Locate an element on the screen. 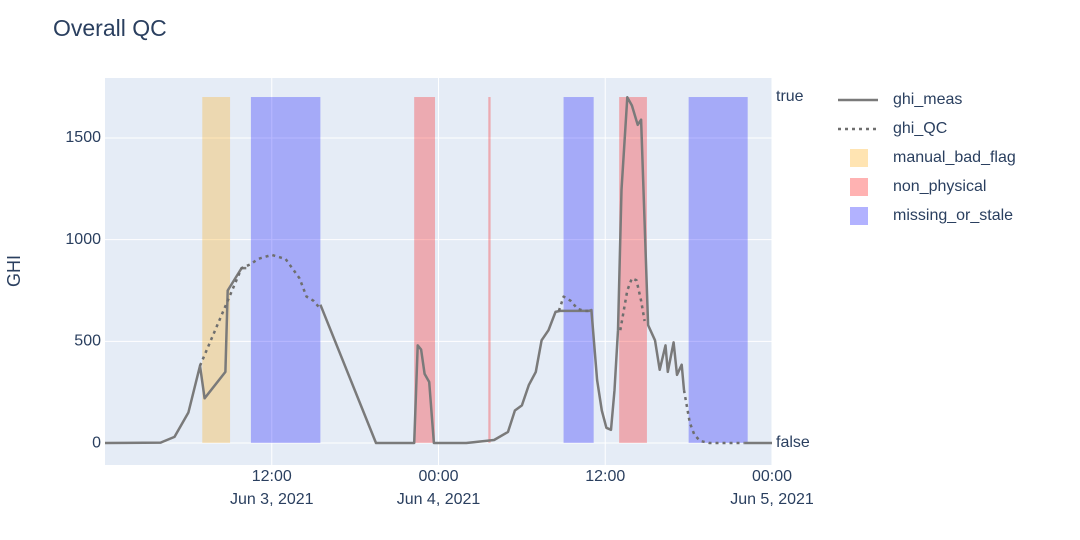  y-tick-label: 1500 is located at coordinates (83, 137).